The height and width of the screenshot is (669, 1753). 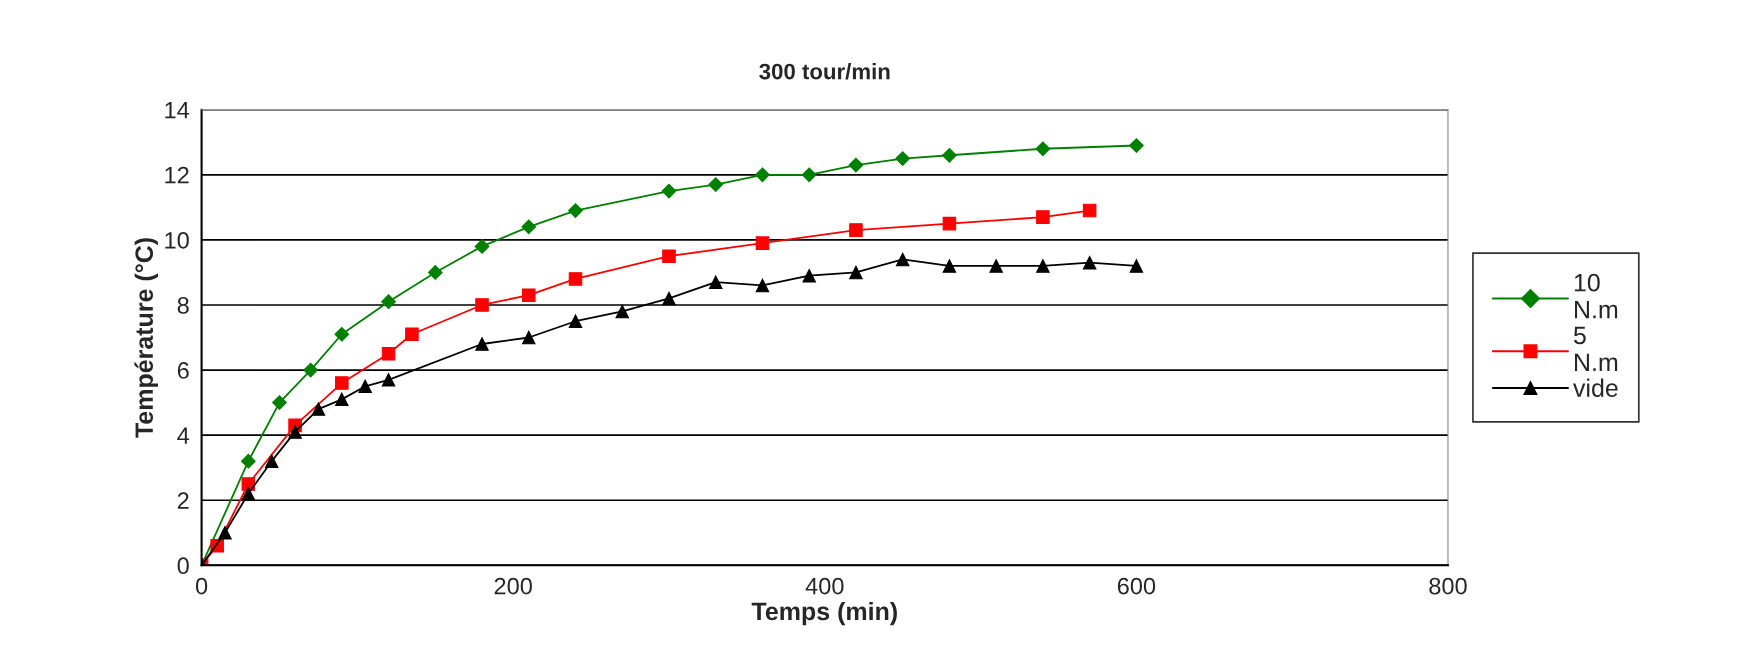 What do you see at coordinates (1596, 296) in the screenshot?
I see `legend-label: 10 N.m` at bounding box center [1596, 296].